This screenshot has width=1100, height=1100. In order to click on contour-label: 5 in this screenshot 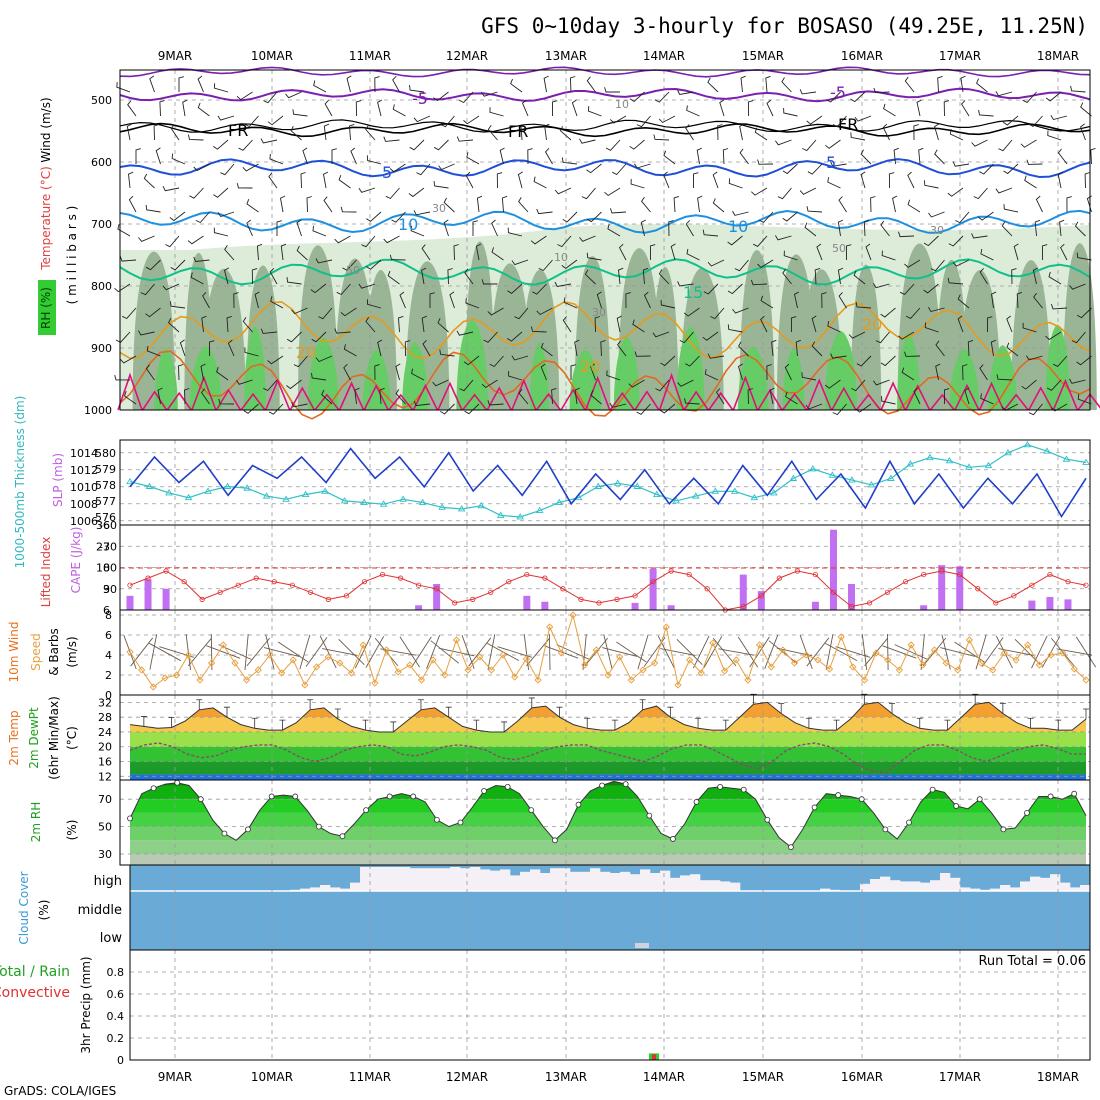, I will do `click(831, 162)`.